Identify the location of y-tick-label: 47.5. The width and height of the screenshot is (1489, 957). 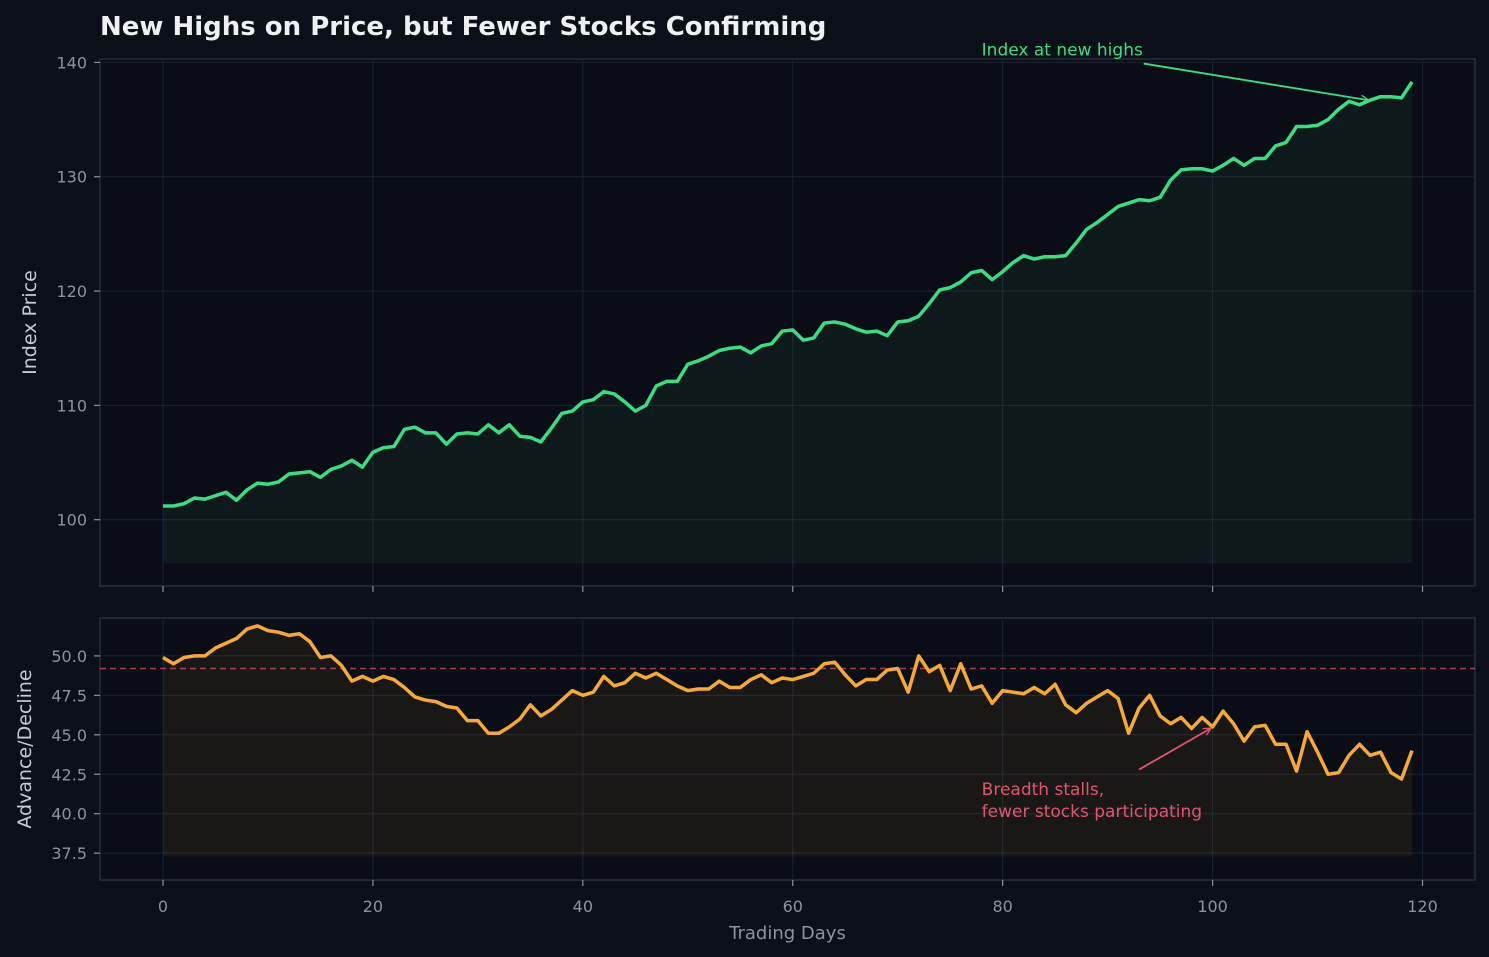
(69, 695).